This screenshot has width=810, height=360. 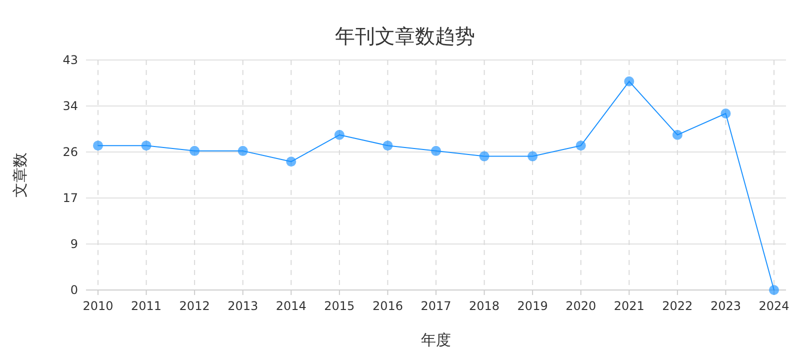 What do you see at coordinates (387, 306) in the screenshot?
I see `x-tick-label: 2016` at bounding box center [387, 306].